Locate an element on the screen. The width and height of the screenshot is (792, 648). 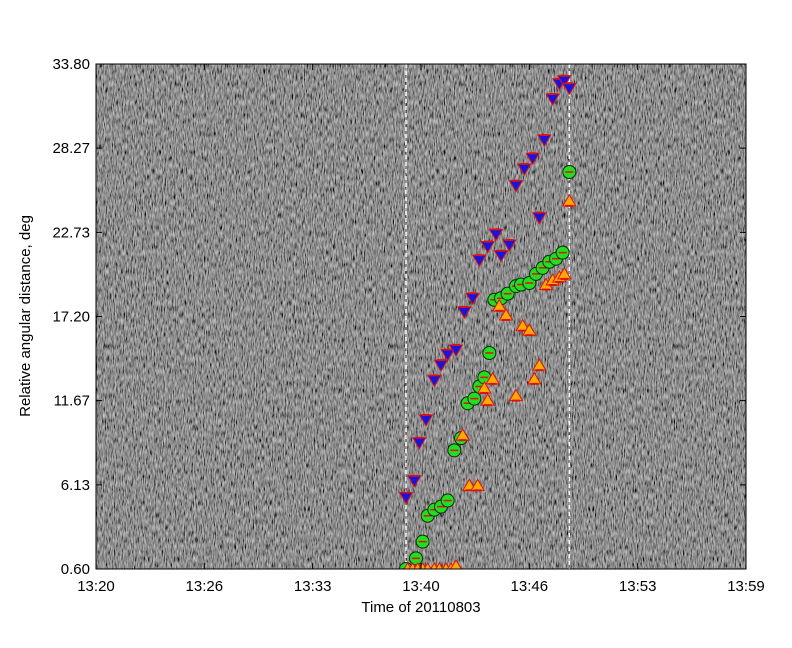
y-tick-label: 33.80 is located at coordinates (71, 64).